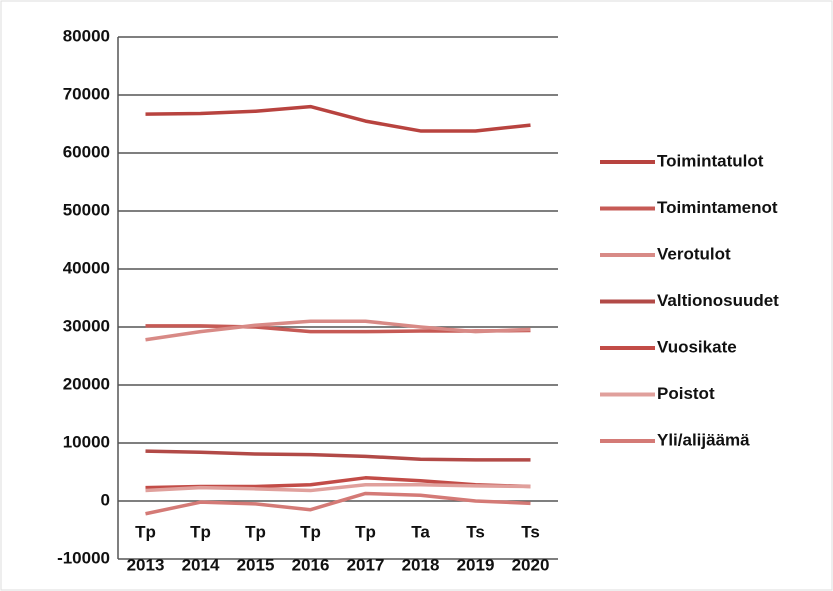  I want to click on y-tick-label: 20000, so click(86, 383).